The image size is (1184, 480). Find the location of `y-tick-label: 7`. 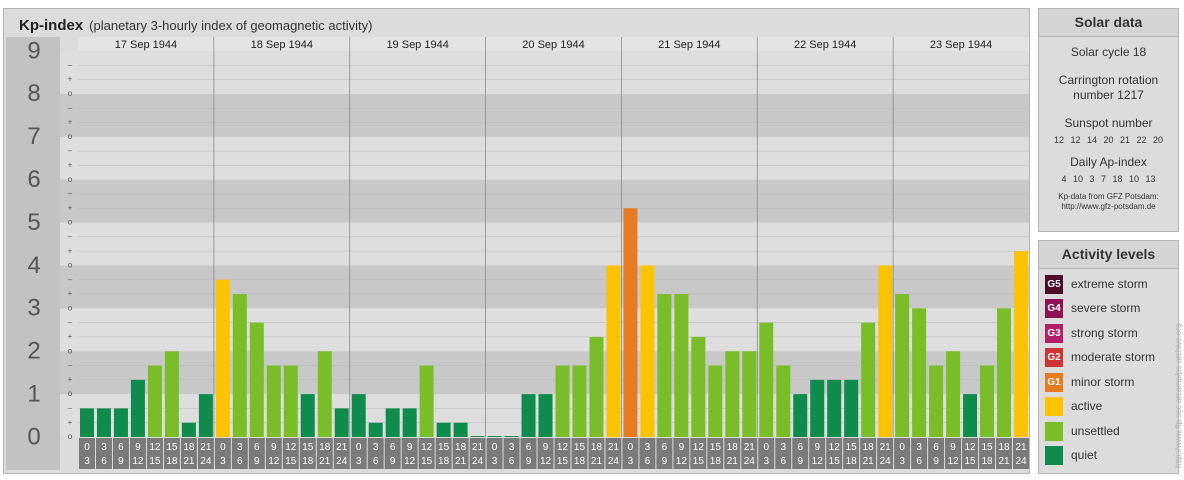

y-tick-label: 7 is located at coordinates (33, 136).